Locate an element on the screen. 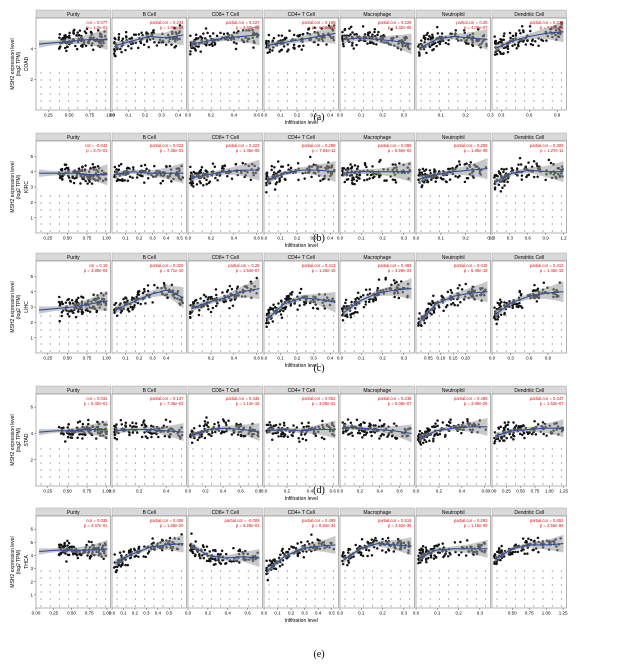 The image size is (638, 665). correlation-annotation: p = 1.28e-15 is located at coordinates (324, 270).